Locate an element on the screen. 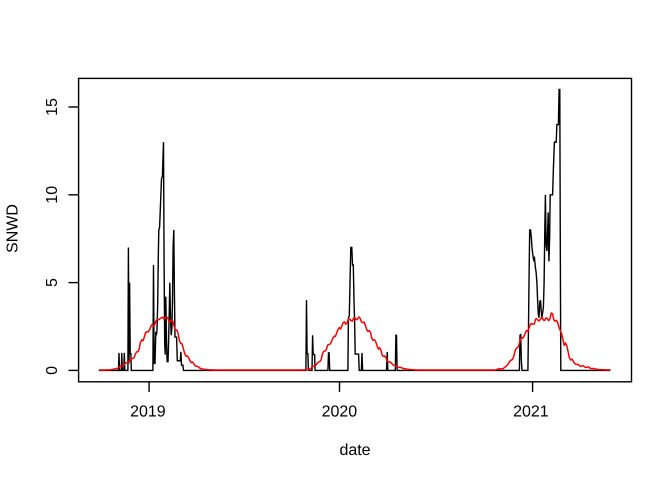 The width and height of the screenshot is (672, 485). svg-text: 2019 is located at coordinates (148, 411).